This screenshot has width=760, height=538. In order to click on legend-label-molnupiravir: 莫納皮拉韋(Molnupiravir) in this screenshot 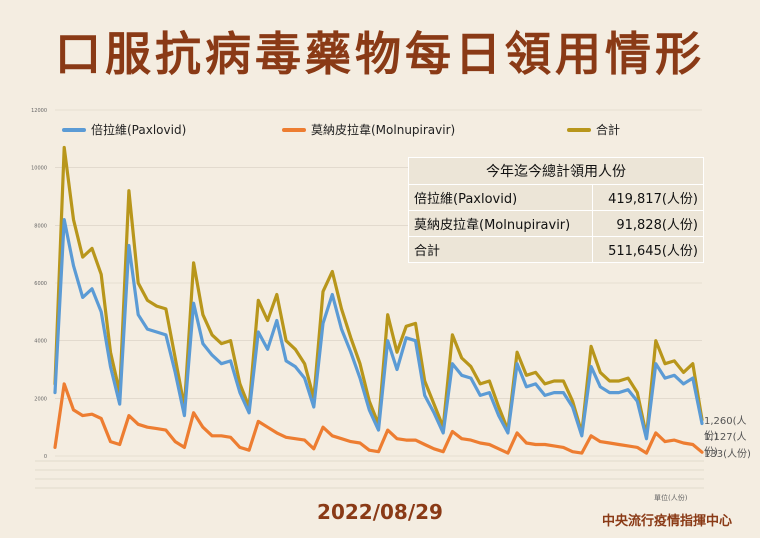, I will do `click(383, 130)`.